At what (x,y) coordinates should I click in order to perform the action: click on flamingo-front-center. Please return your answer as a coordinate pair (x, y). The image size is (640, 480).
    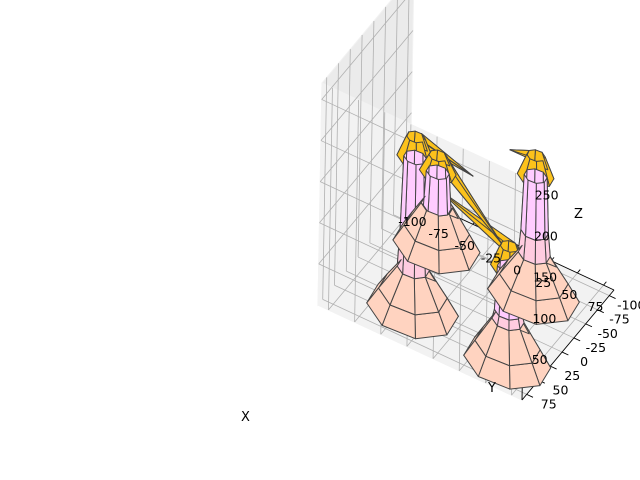
    Looking at the image, I should click on (533, 237).